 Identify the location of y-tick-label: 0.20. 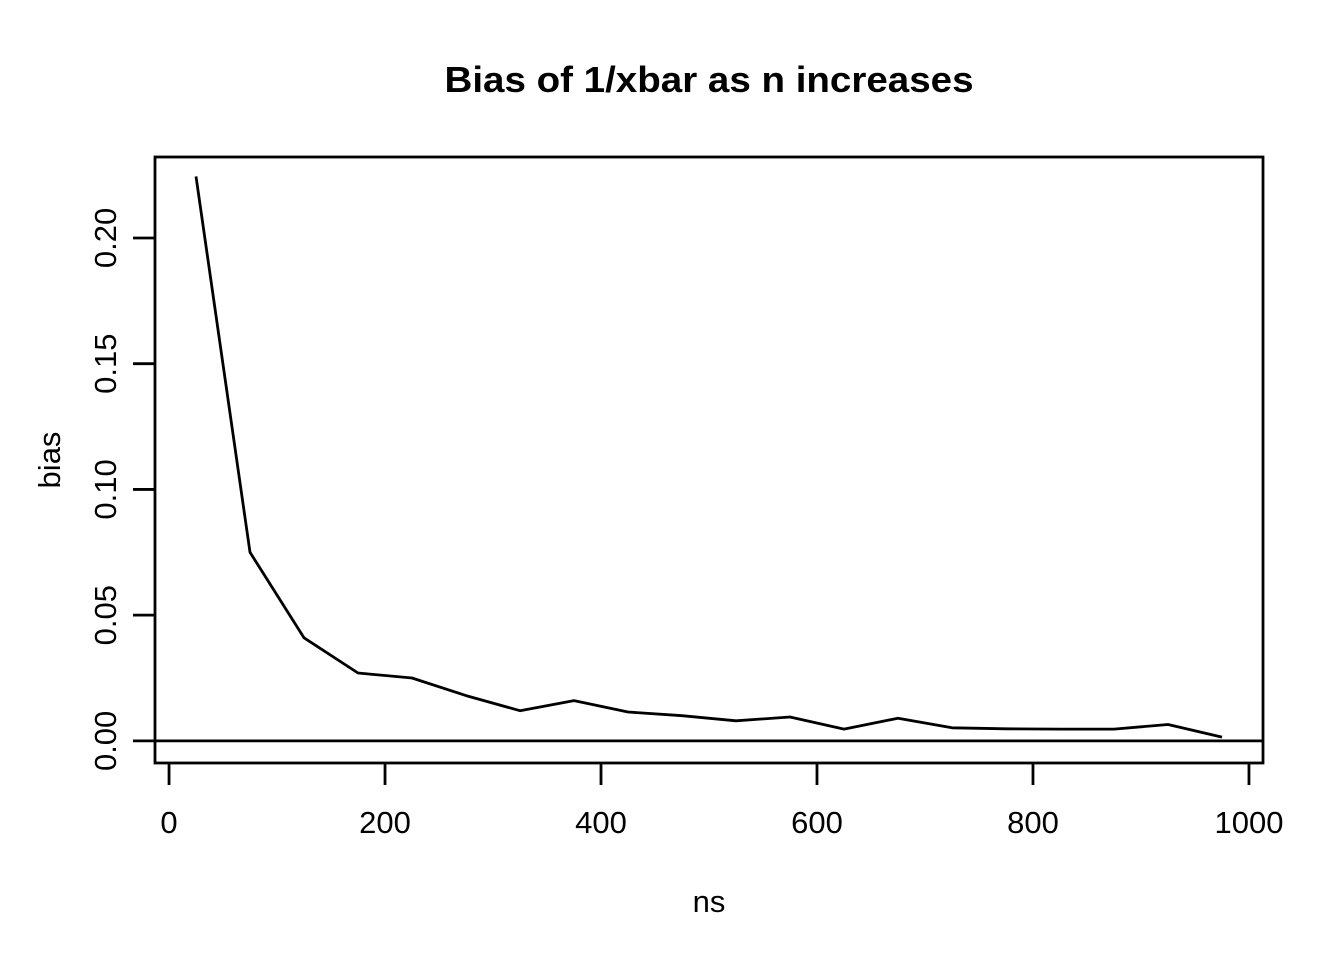
(105, 238).